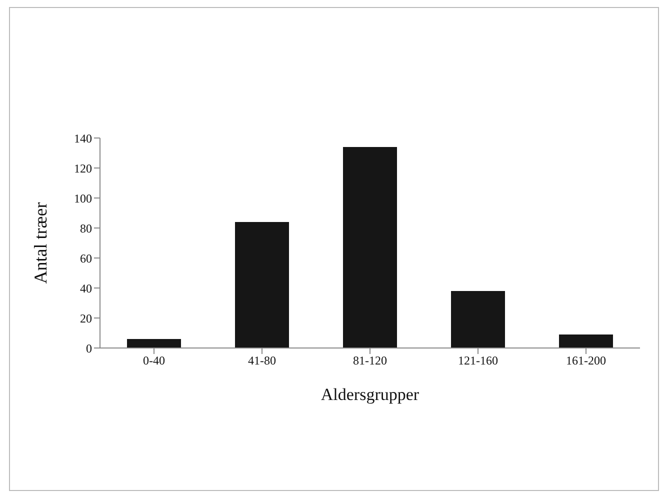 Image resolution: width=666 pixels, height=496 pixels. What do you see at coordinates (586, 361) in the screenshot?
I see `x-tick-label: 161-200` at bounding box center [586, 361].